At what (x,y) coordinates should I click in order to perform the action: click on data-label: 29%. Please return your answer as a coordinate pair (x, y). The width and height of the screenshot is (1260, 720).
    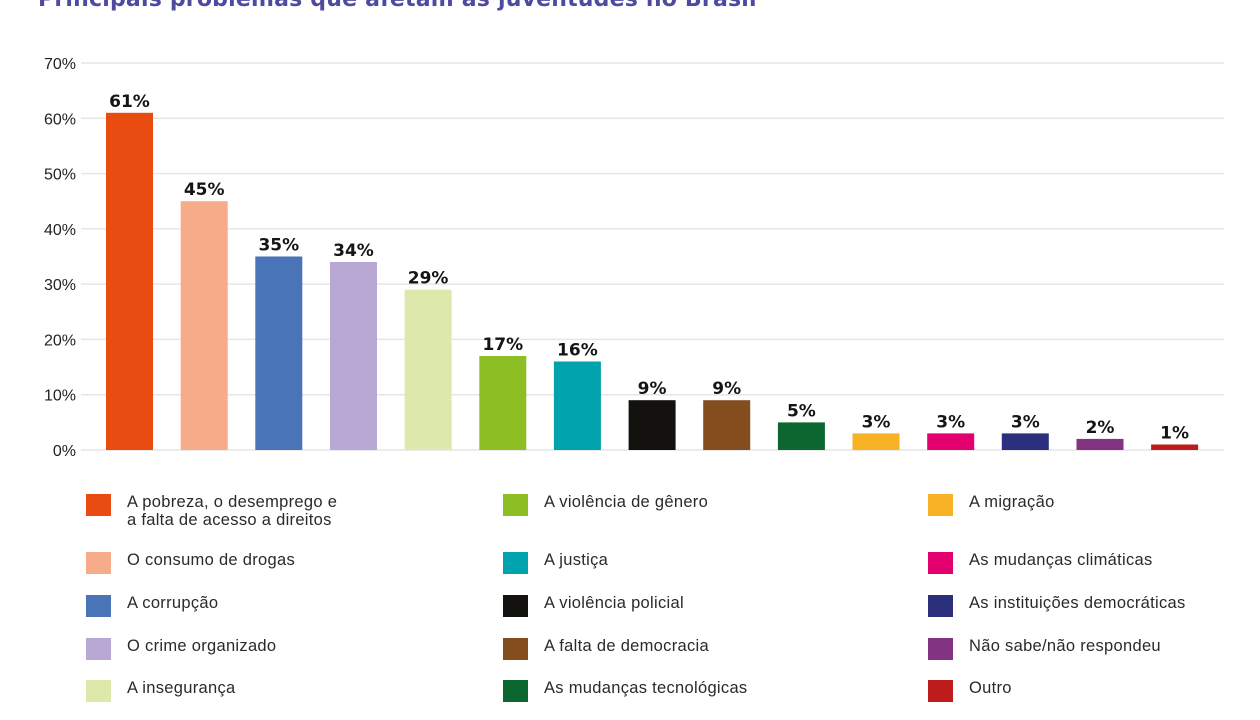
    Looking at the image, I should click on (428, 279).